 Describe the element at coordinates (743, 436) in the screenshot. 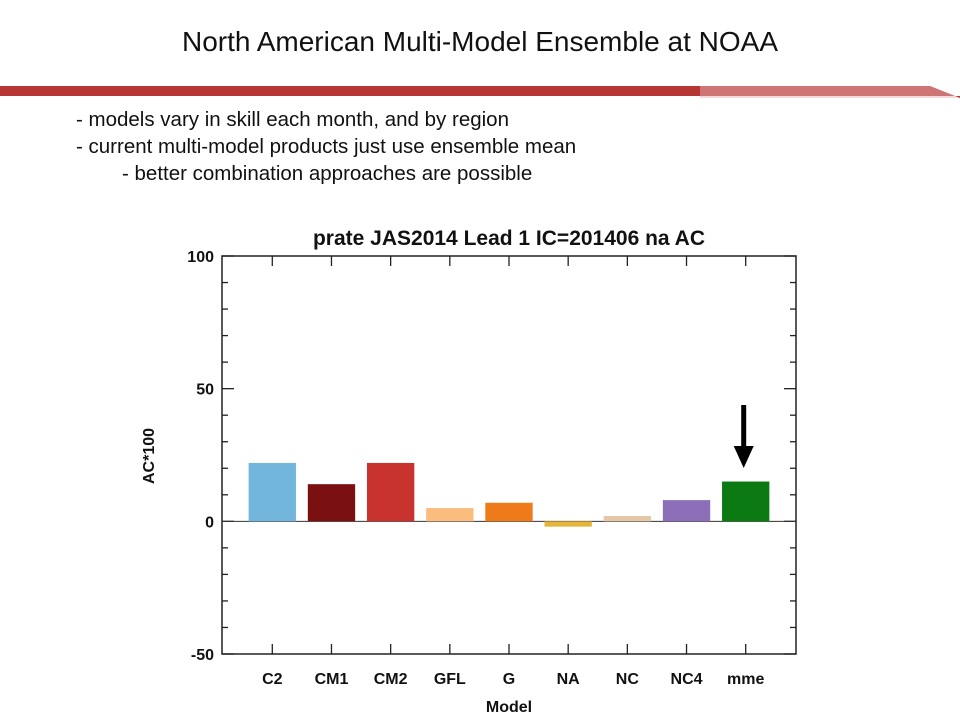

I see `highlight-arrow` at that location.